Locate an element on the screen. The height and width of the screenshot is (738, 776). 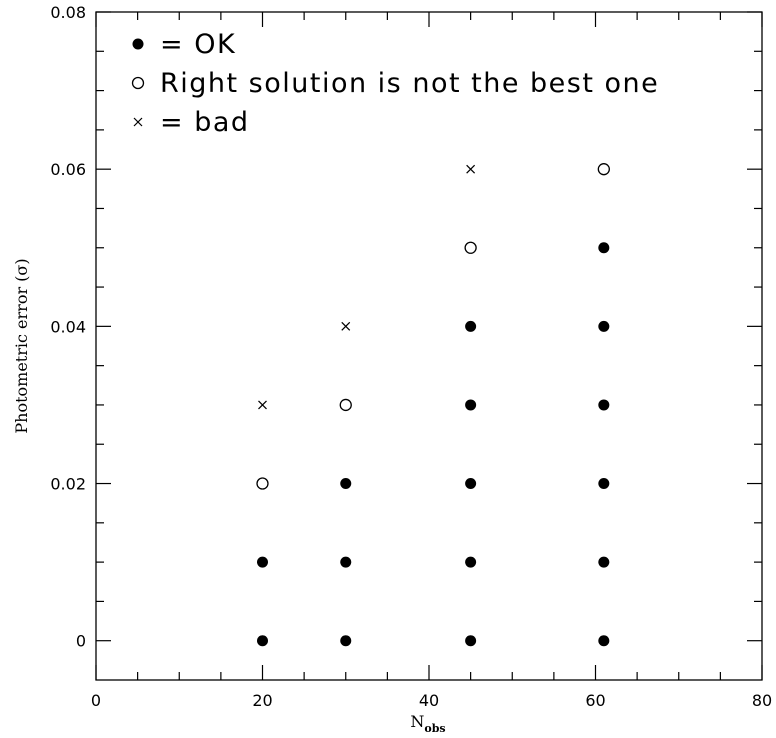
x-tick-label: 80 is located at coordinates (762, 700).